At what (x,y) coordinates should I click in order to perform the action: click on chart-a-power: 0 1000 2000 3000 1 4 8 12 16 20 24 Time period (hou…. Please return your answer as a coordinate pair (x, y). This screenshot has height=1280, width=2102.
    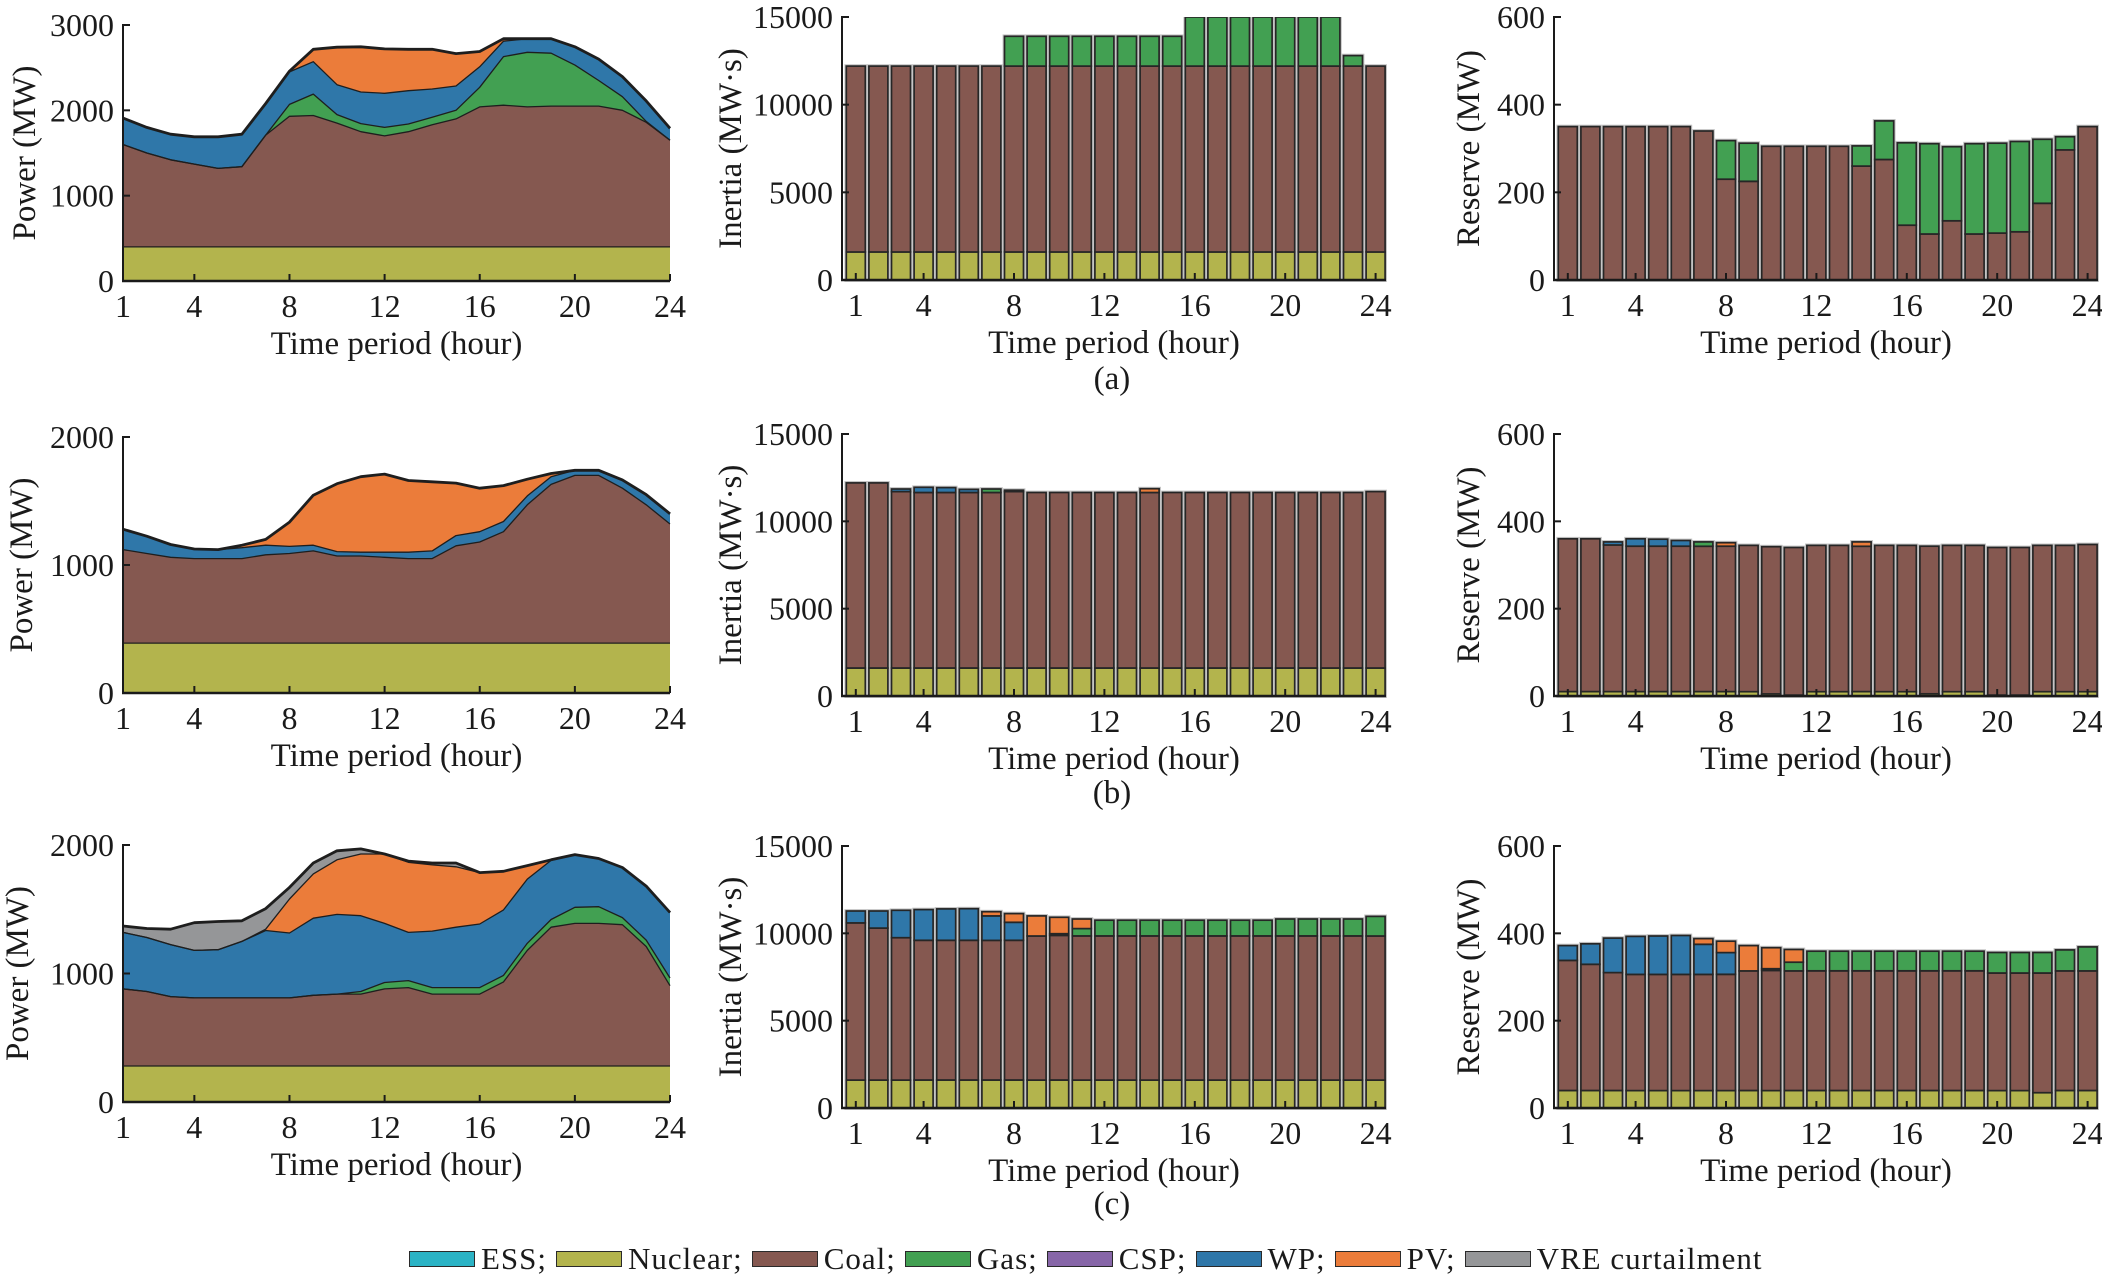
    Looking at the image, I should click on (346, 184).